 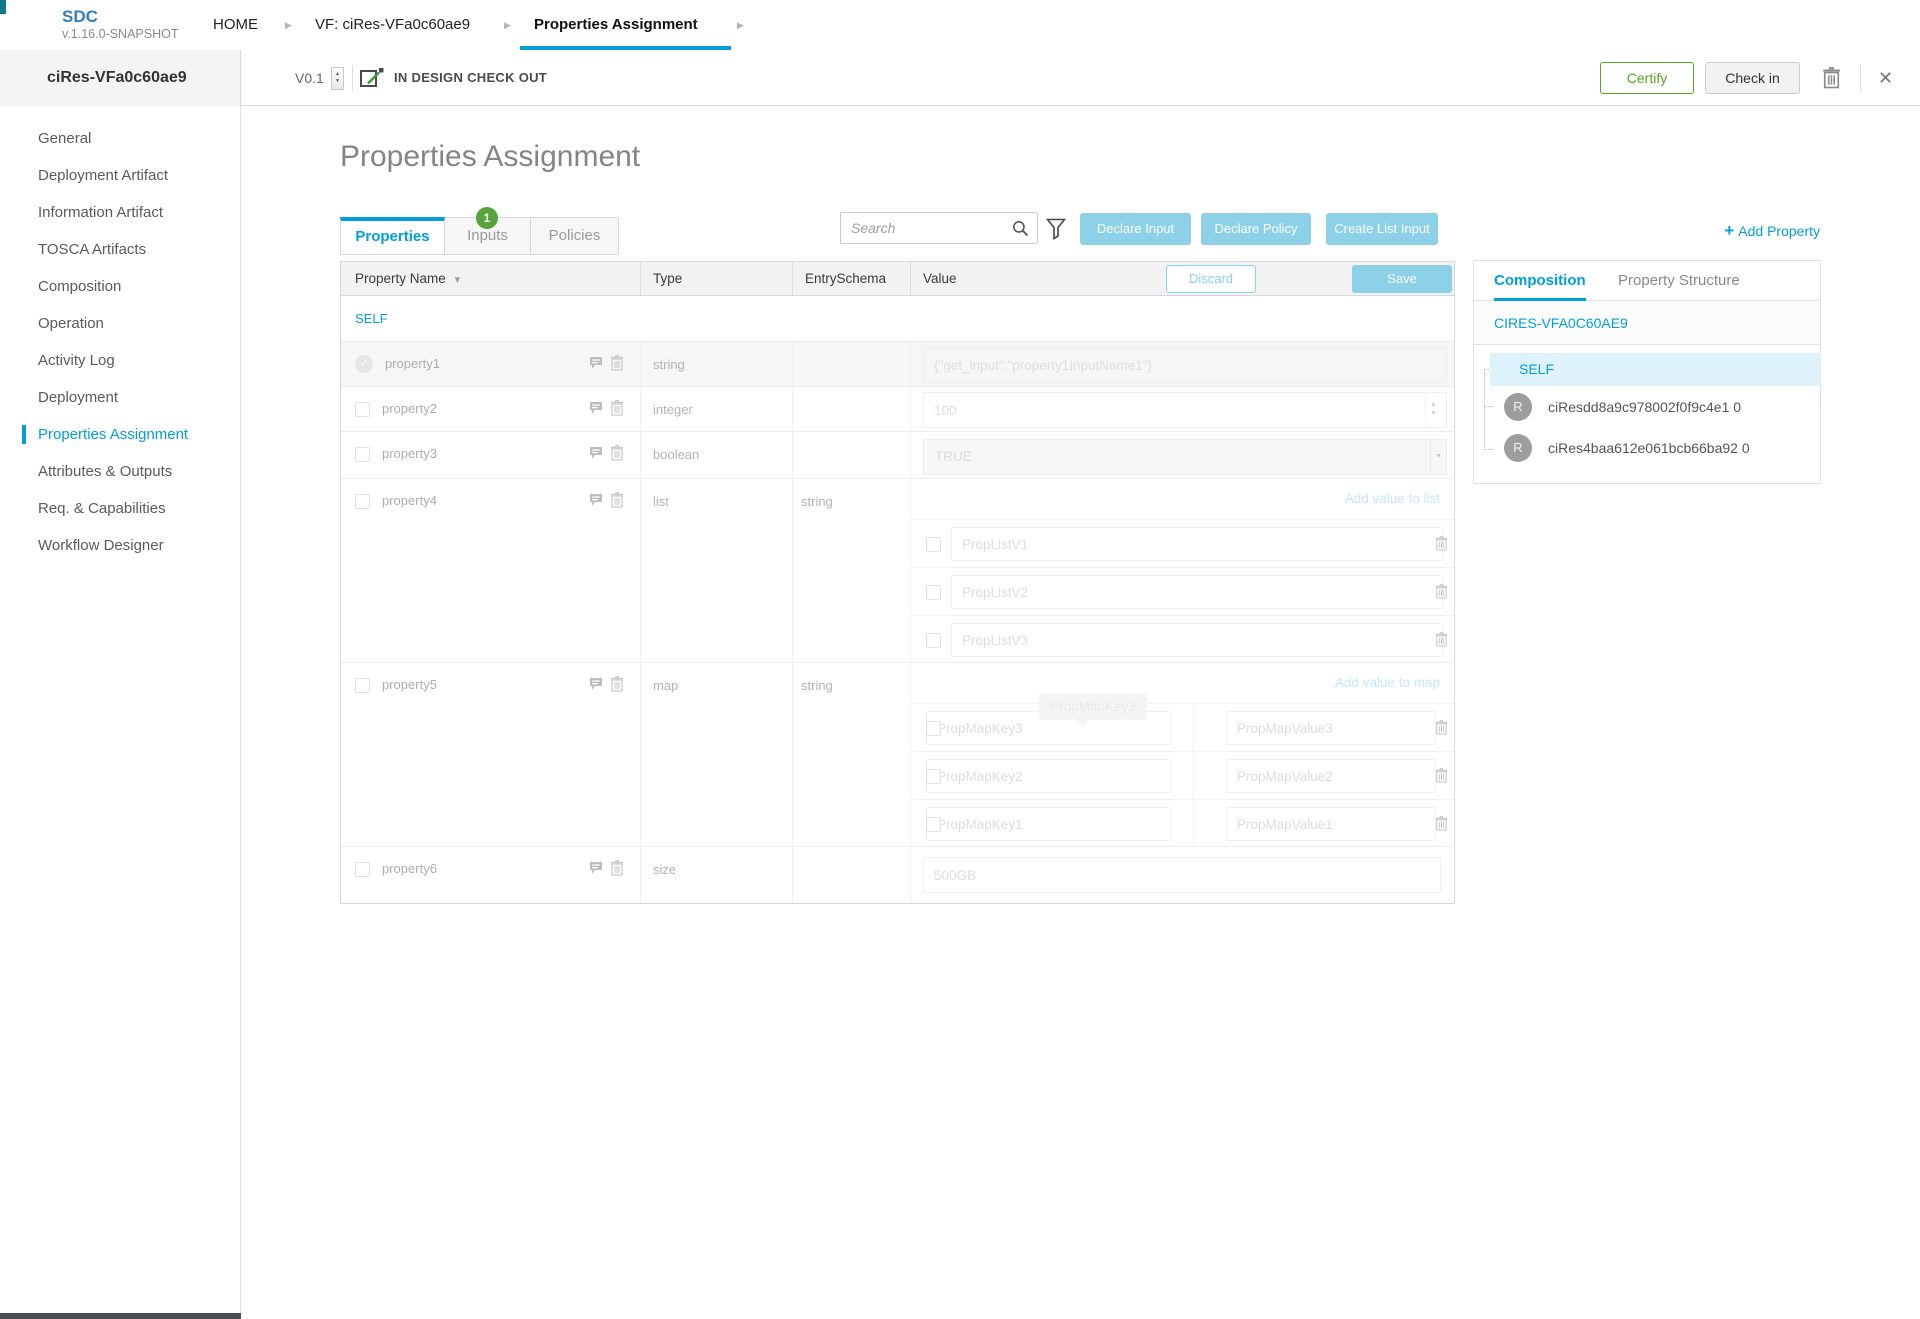 I want to click on sidebar-item-workflow-designer: Workflow Designer, so click(x=101, y=545).